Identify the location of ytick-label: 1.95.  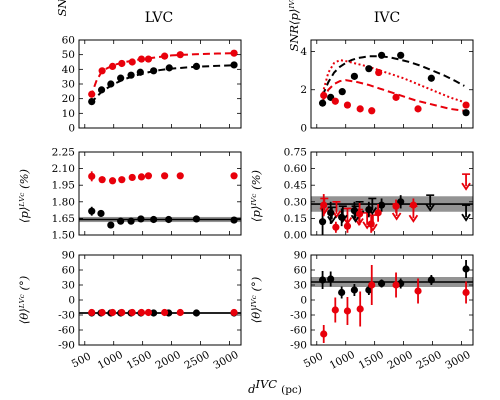
(63, 186).